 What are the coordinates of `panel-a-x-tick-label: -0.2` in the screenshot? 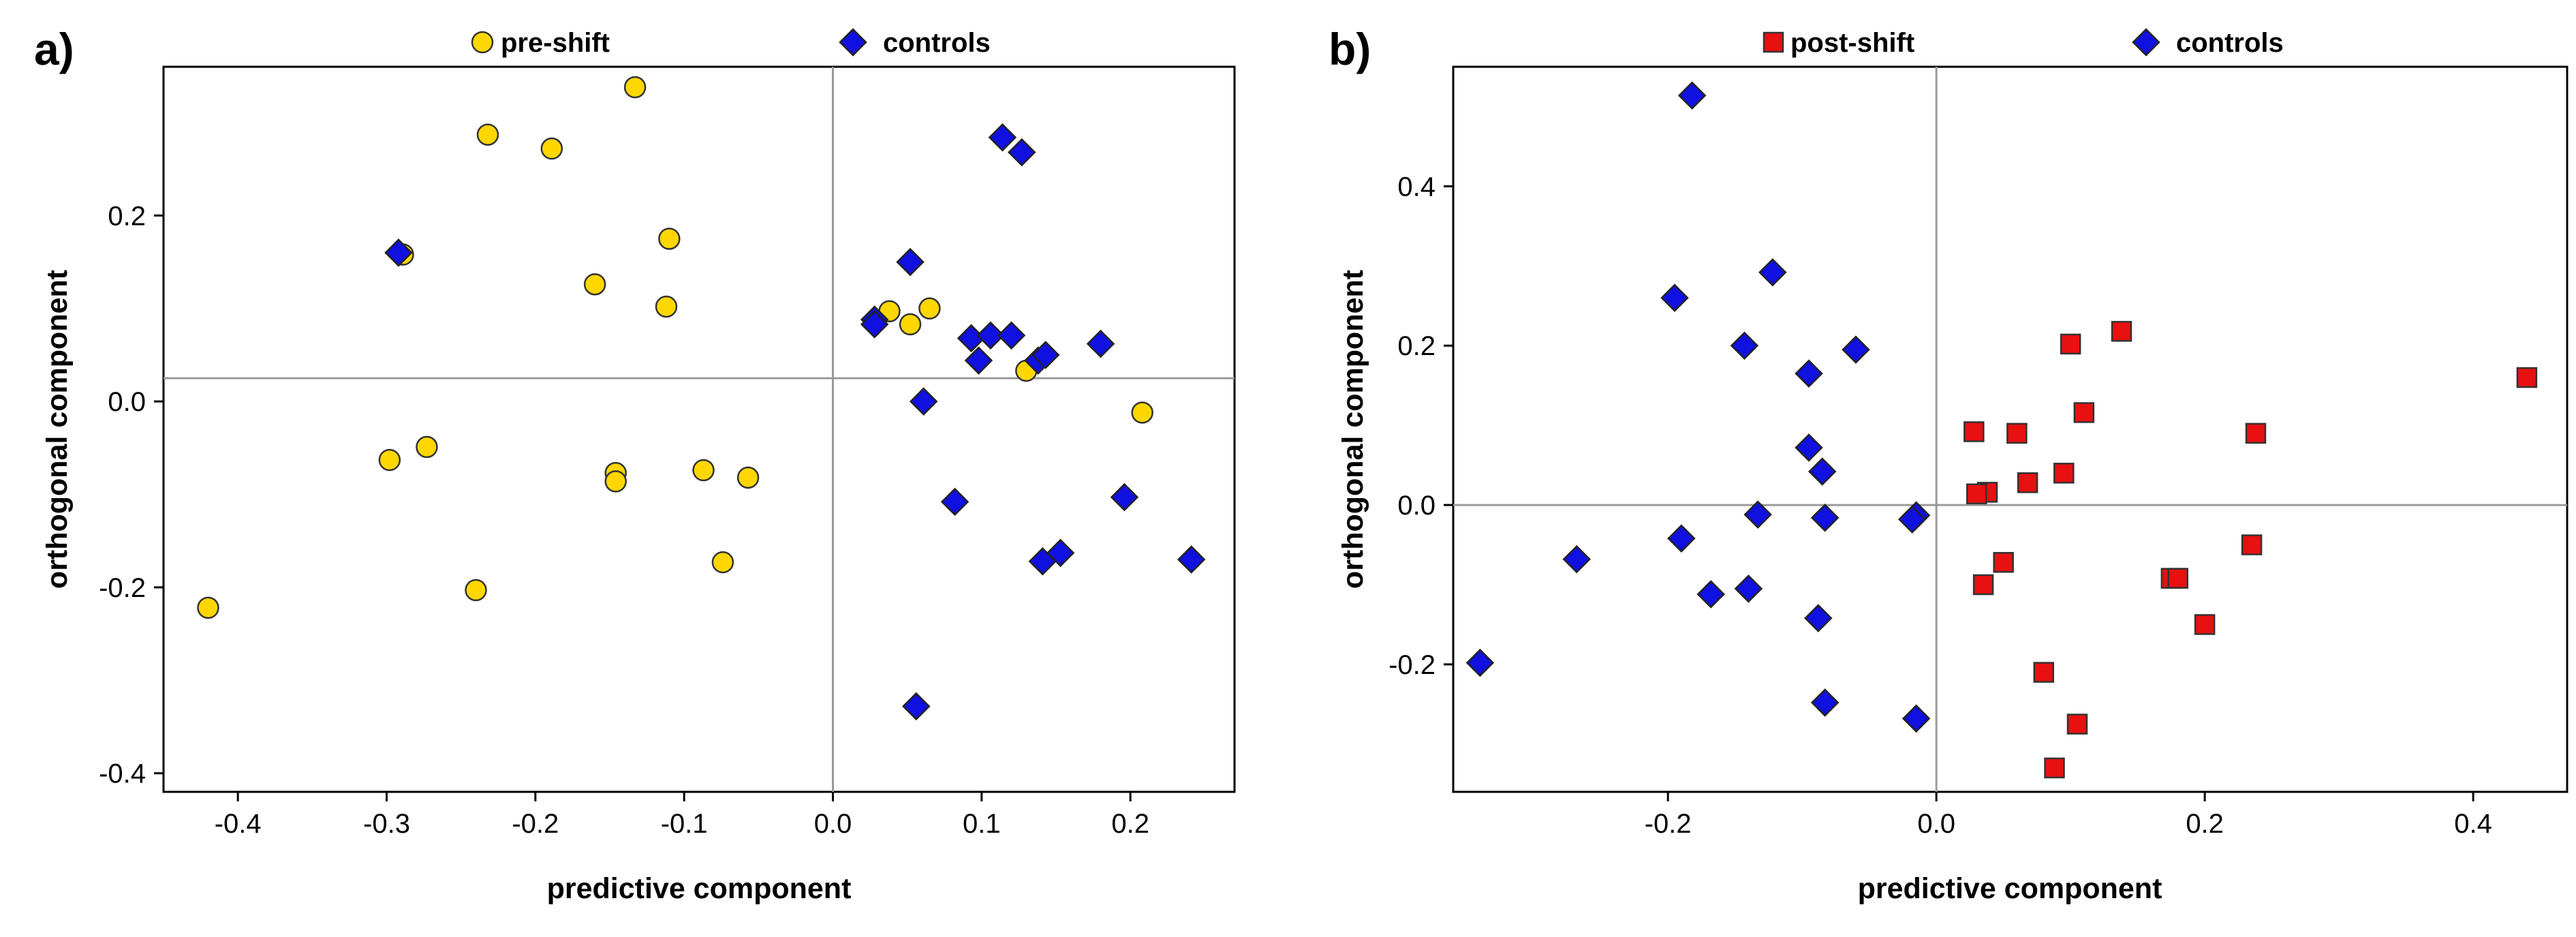 It's located at (535, 824).